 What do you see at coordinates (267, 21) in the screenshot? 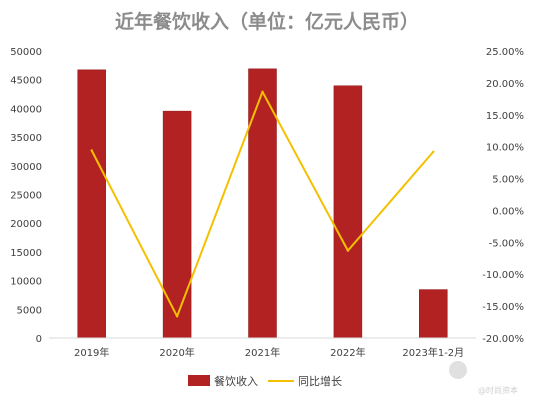
I see `chart-title: 近年餐饮收入（单位：亿元人民币）` at bounding box center [267, 21].